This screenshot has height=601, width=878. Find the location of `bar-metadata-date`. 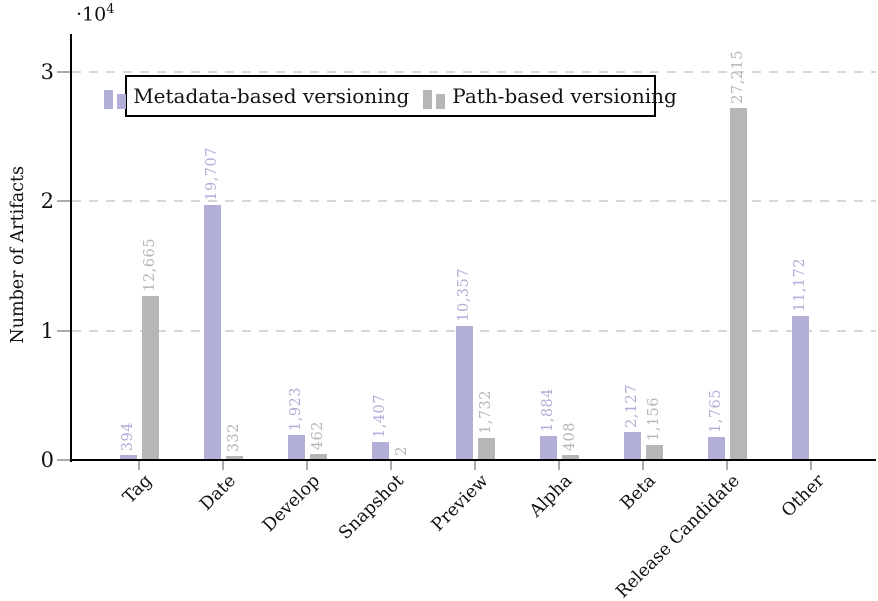

bar-metadata-date is located at coordinates (212, 332).